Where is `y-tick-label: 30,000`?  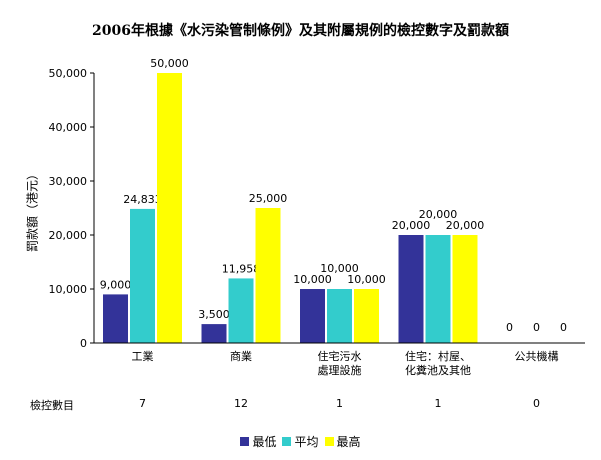 y-tick-label: 30,000 is located at coordinates (68, 181).